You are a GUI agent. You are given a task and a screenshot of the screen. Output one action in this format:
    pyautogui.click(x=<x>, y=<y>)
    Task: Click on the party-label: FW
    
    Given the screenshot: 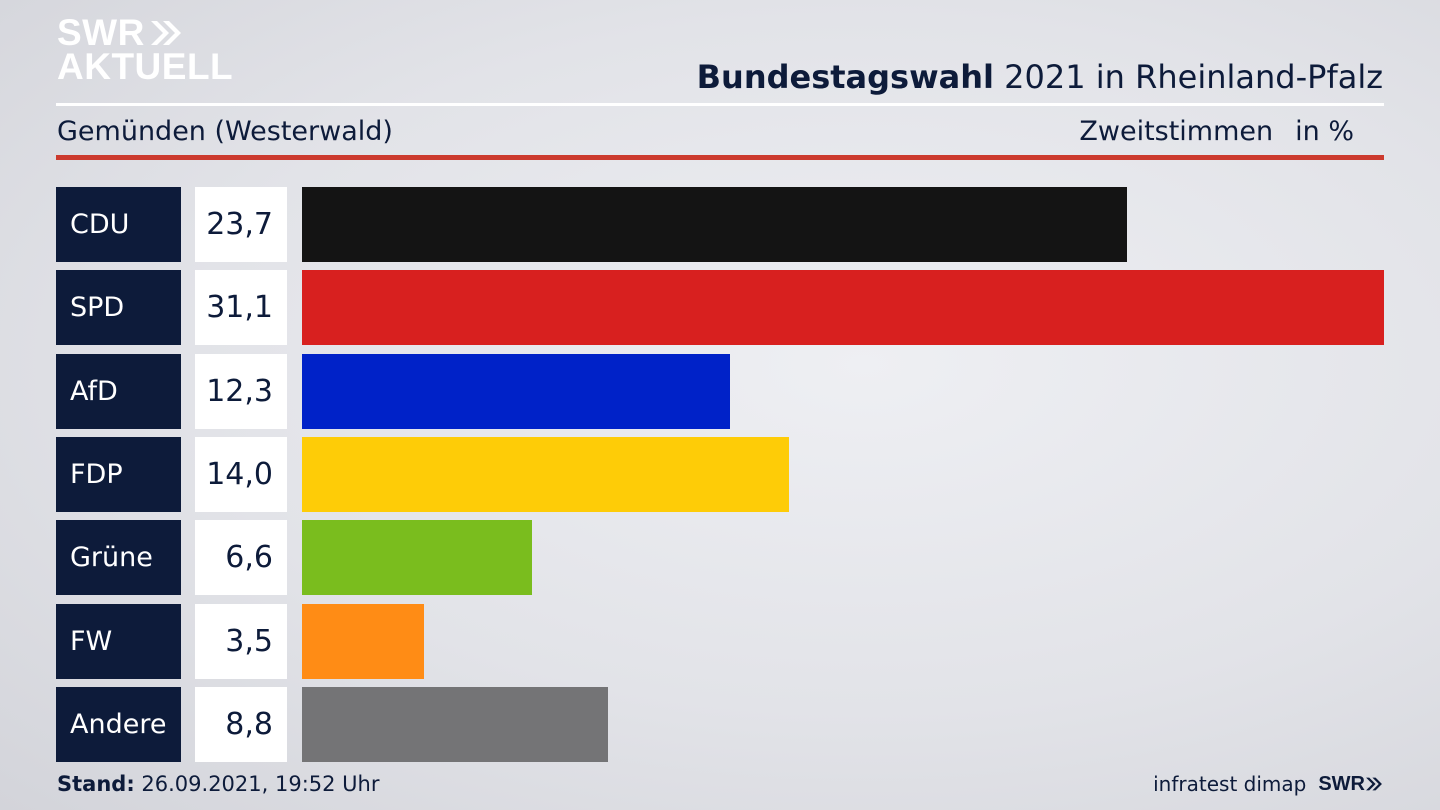 What is the action you would take?
    pyautogui.click(x=118, y=641)
    